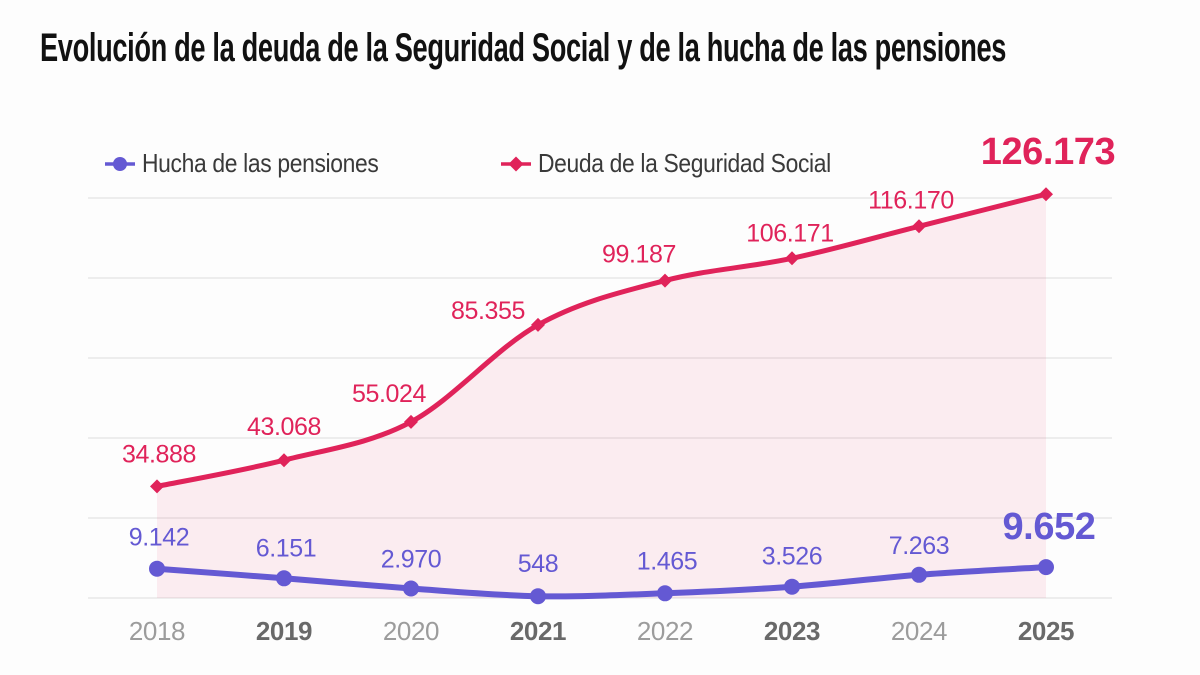  What do you see at coordinates (919, 631) in the screenshot?
I see `x-axis-label: 2024` at bounding box center [919, 631].